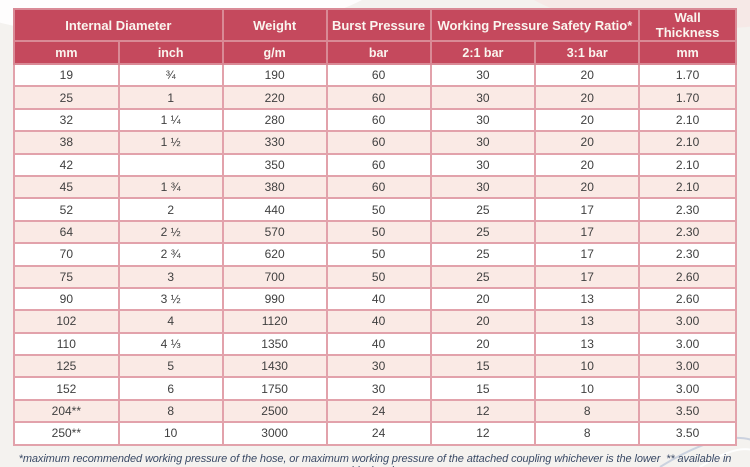  I want to click on table-cell: 3.50, so click(687, 433).